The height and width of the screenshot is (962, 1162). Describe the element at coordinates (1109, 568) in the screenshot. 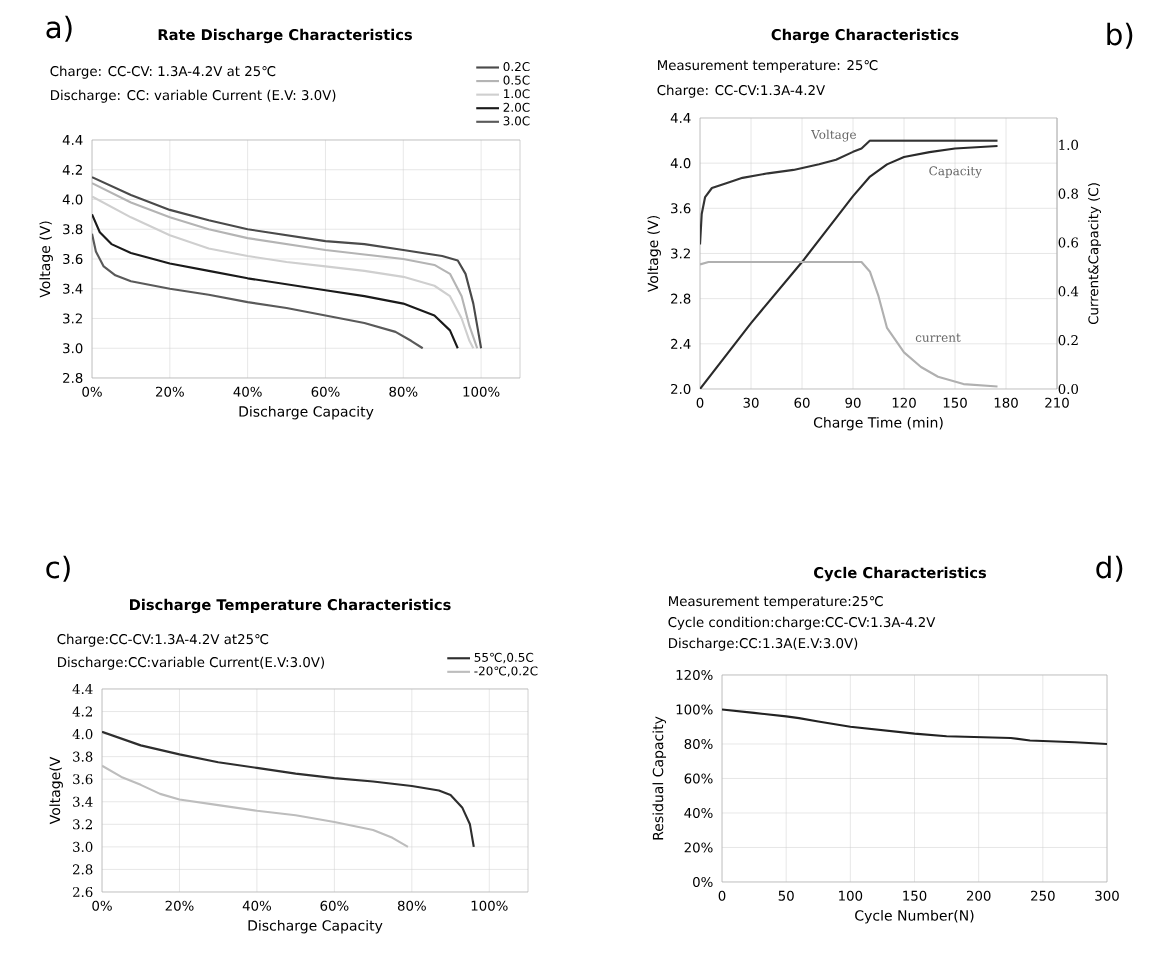

I see `text: d)` at that location.